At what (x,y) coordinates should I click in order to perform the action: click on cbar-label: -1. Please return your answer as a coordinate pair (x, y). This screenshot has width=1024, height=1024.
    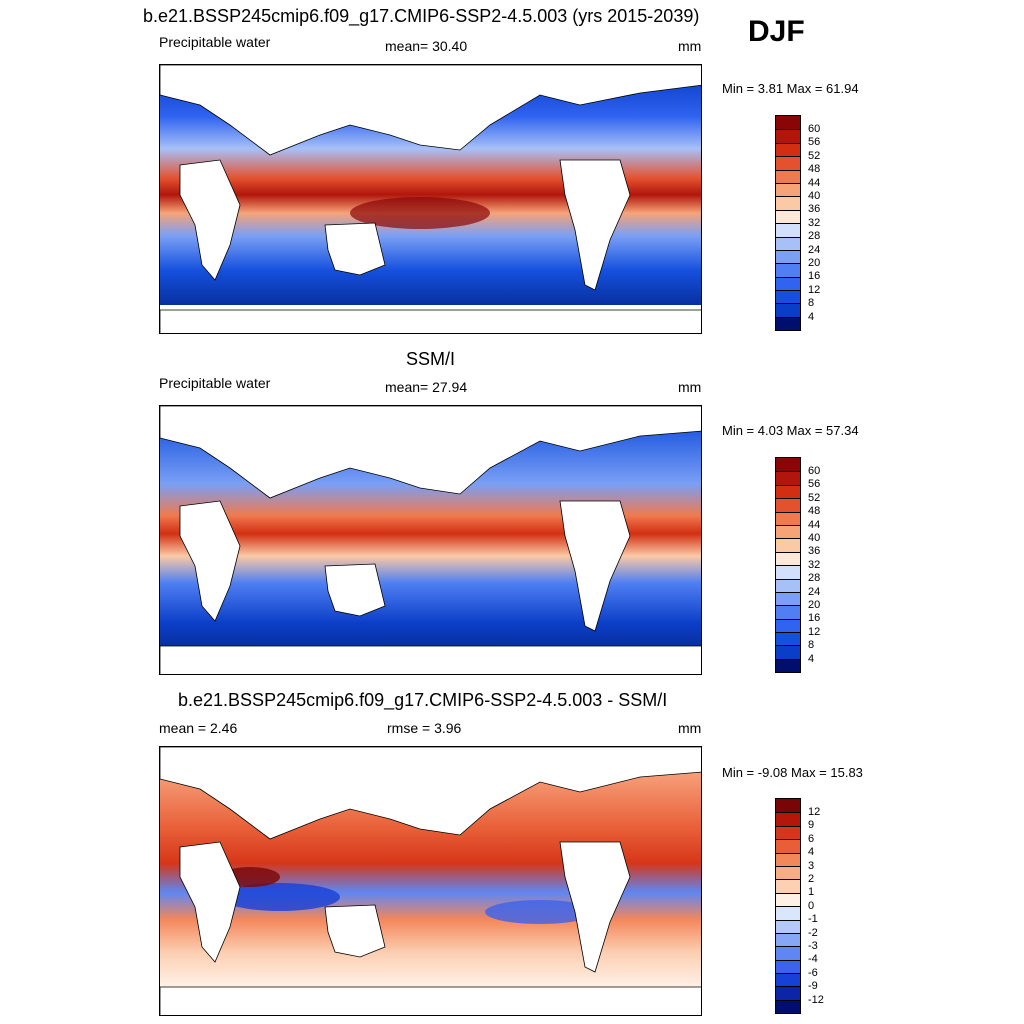
    Looking at the image, I should click on (813, 919).